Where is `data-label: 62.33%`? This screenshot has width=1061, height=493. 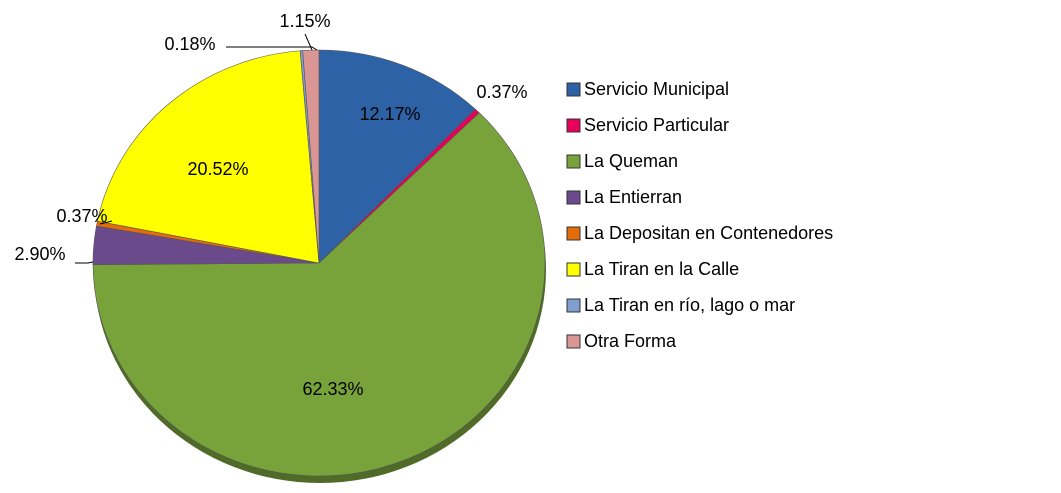 data-label: 62.33% is located at coordinates (332, 389).